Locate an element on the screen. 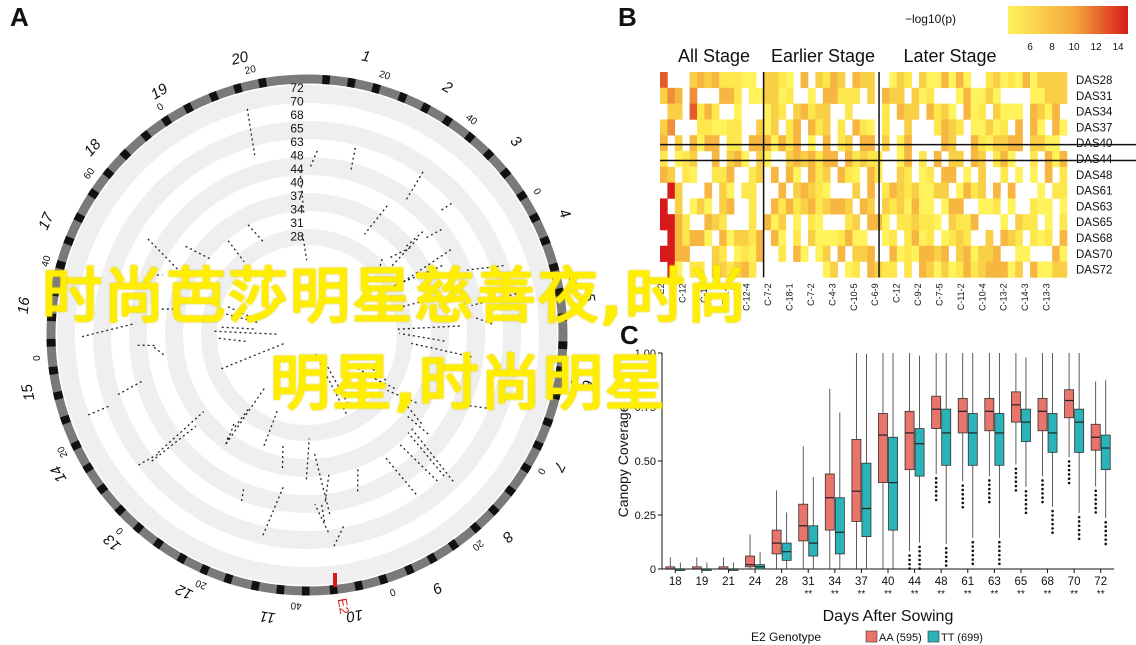  stage-label: 37 is located at coordinates (297, 196).